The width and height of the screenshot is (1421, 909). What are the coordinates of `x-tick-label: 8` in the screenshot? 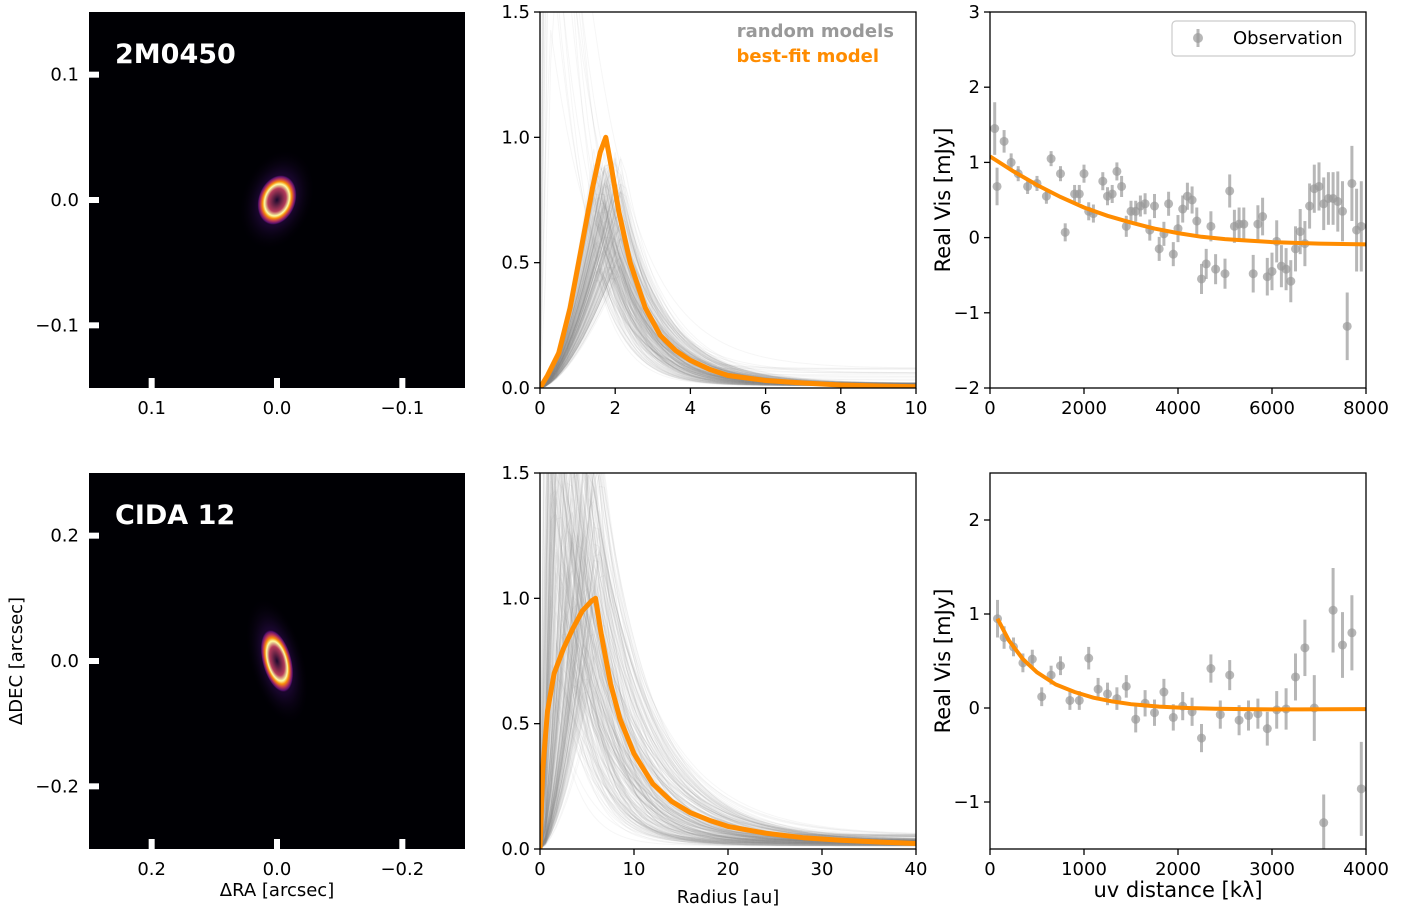 It's located at (840, 408).